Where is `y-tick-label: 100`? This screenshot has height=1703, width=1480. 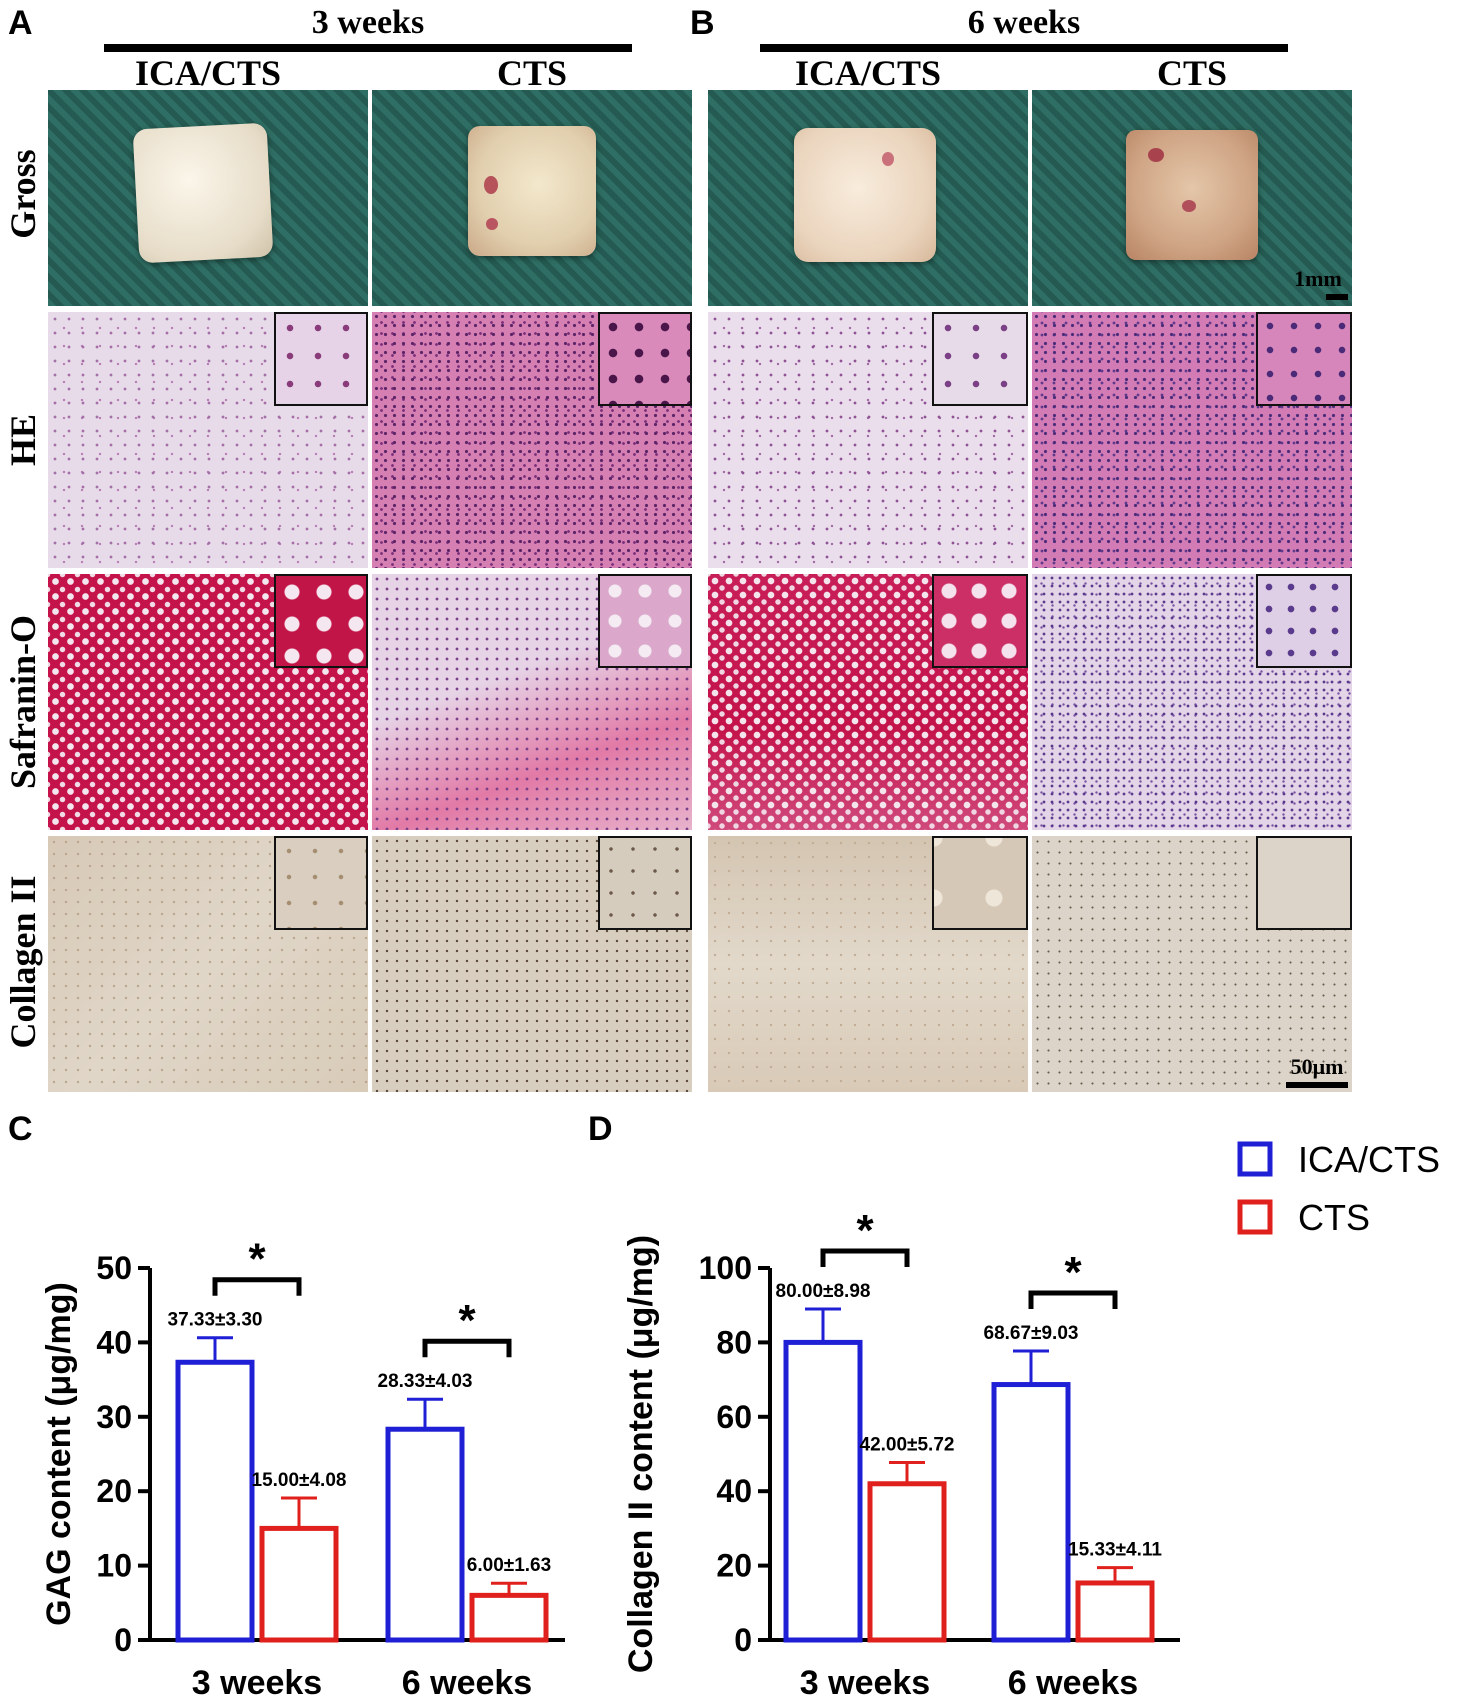 y-tick-label: 100 is located at coordinates (725, 1268).